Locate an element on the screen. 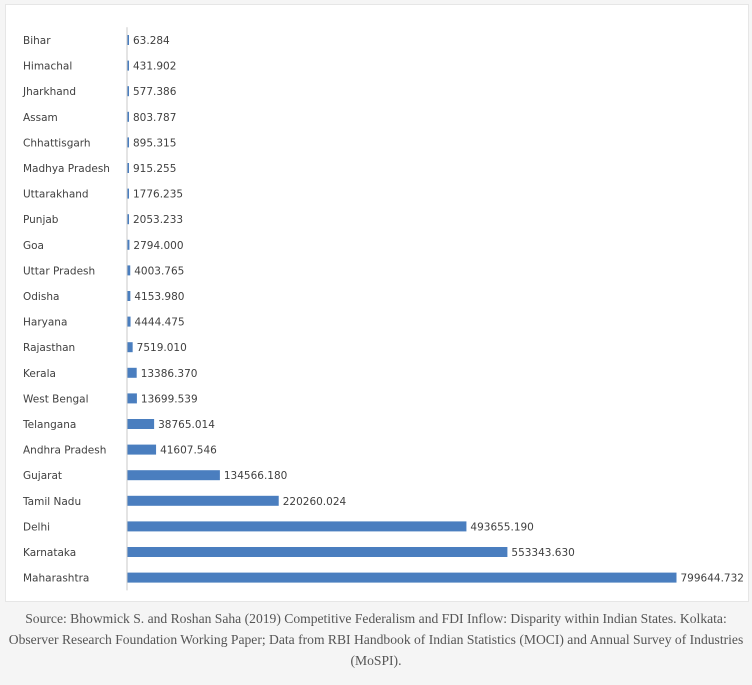 The image size is (752, 685). category-label-himachal: Himachal is located at coordinates (47, 67).